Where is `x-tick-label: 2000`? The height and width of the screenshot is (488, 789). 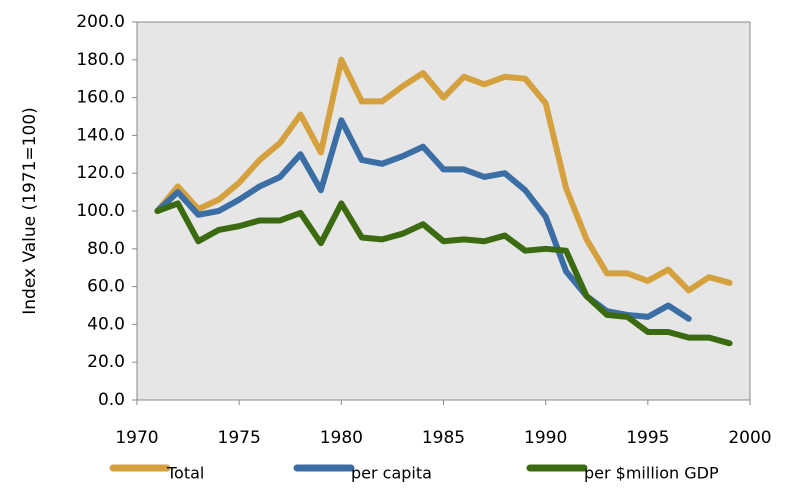 x-tick-label: 2000 is located at coordinates (749, 438).